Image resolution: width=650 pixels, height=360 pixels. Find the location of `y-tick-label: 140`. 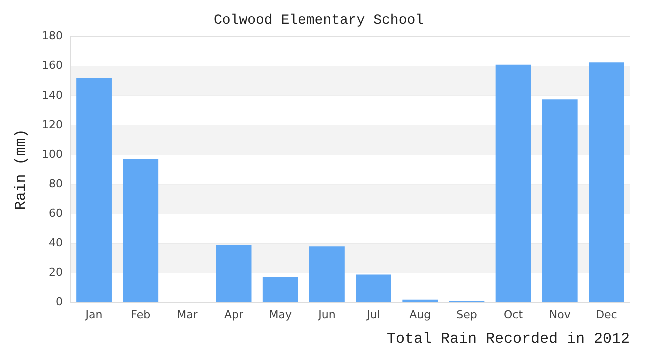

y-tick-label: 140 is located at coordinates (52, 95).